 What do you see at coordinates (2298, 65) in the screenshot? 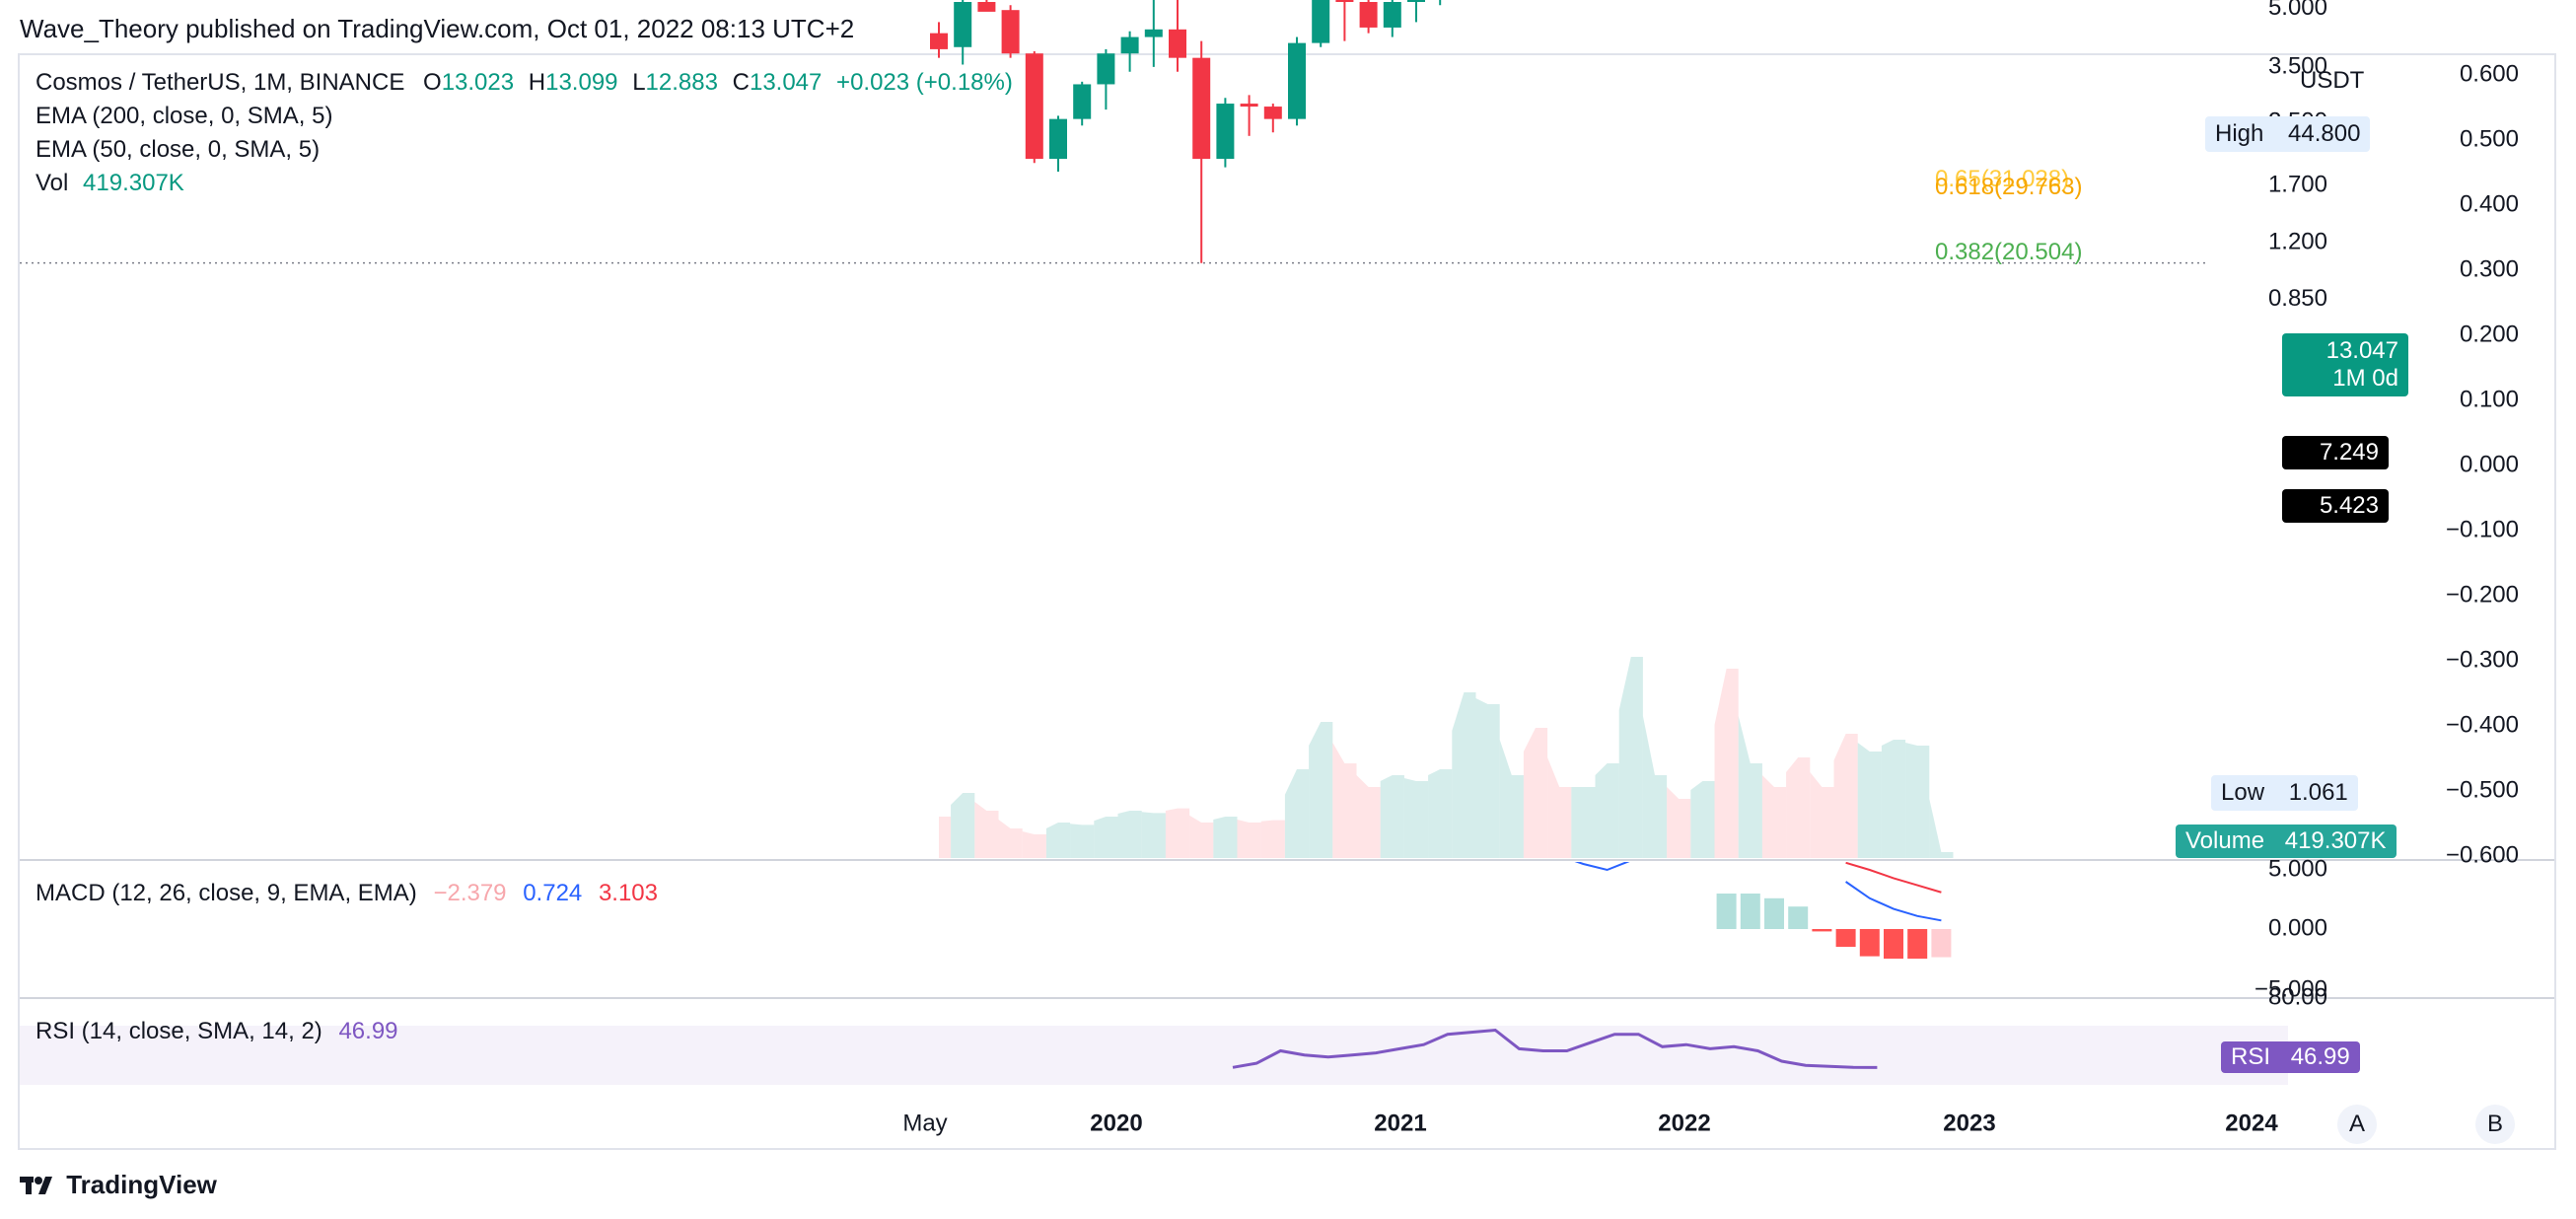
I see `price-axis-label: 3.500` at bounding box center [2298, 65].